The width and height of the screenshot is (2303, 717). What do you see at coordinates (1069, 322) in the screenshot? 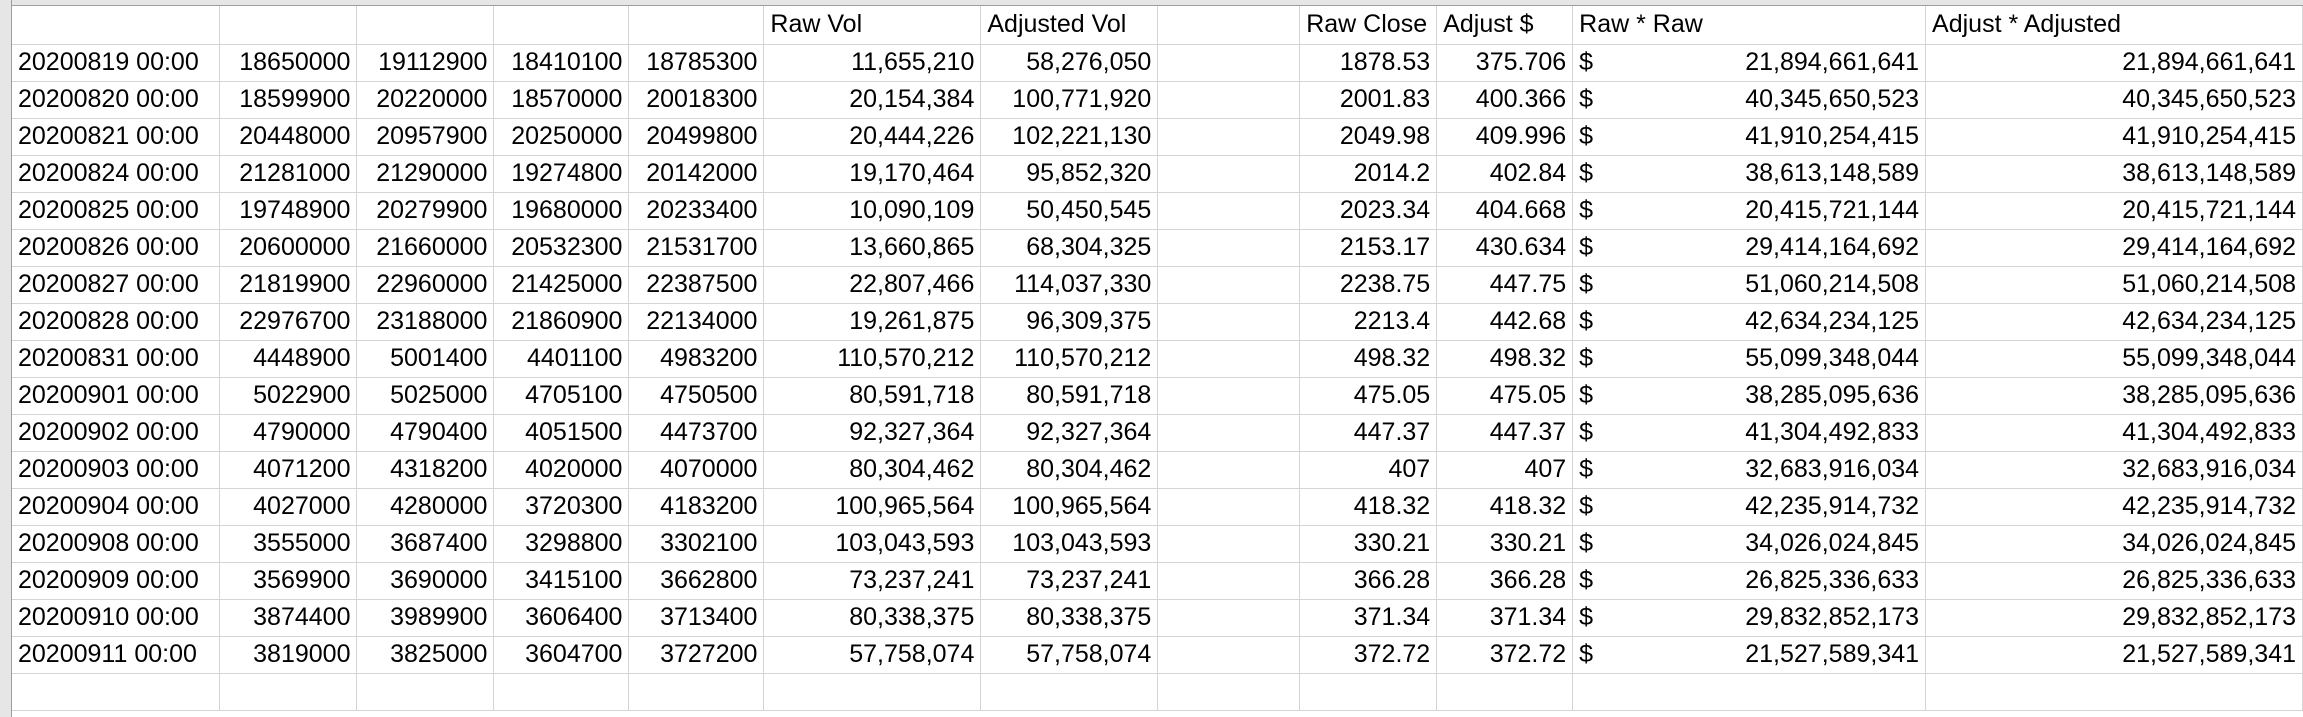
I see `cell: 96,309,375` at bounding box center [1069, 322].